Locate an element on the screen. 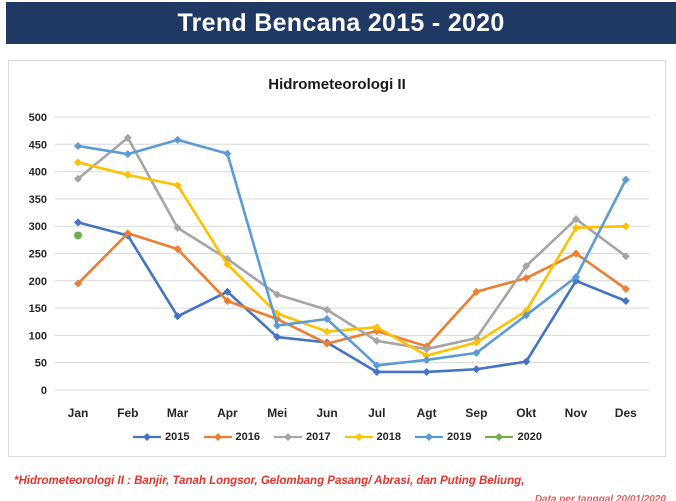 The height and width of the screenshot is (501, 676). legend-item-2018: 2018 is located at coordinates (372, 437).